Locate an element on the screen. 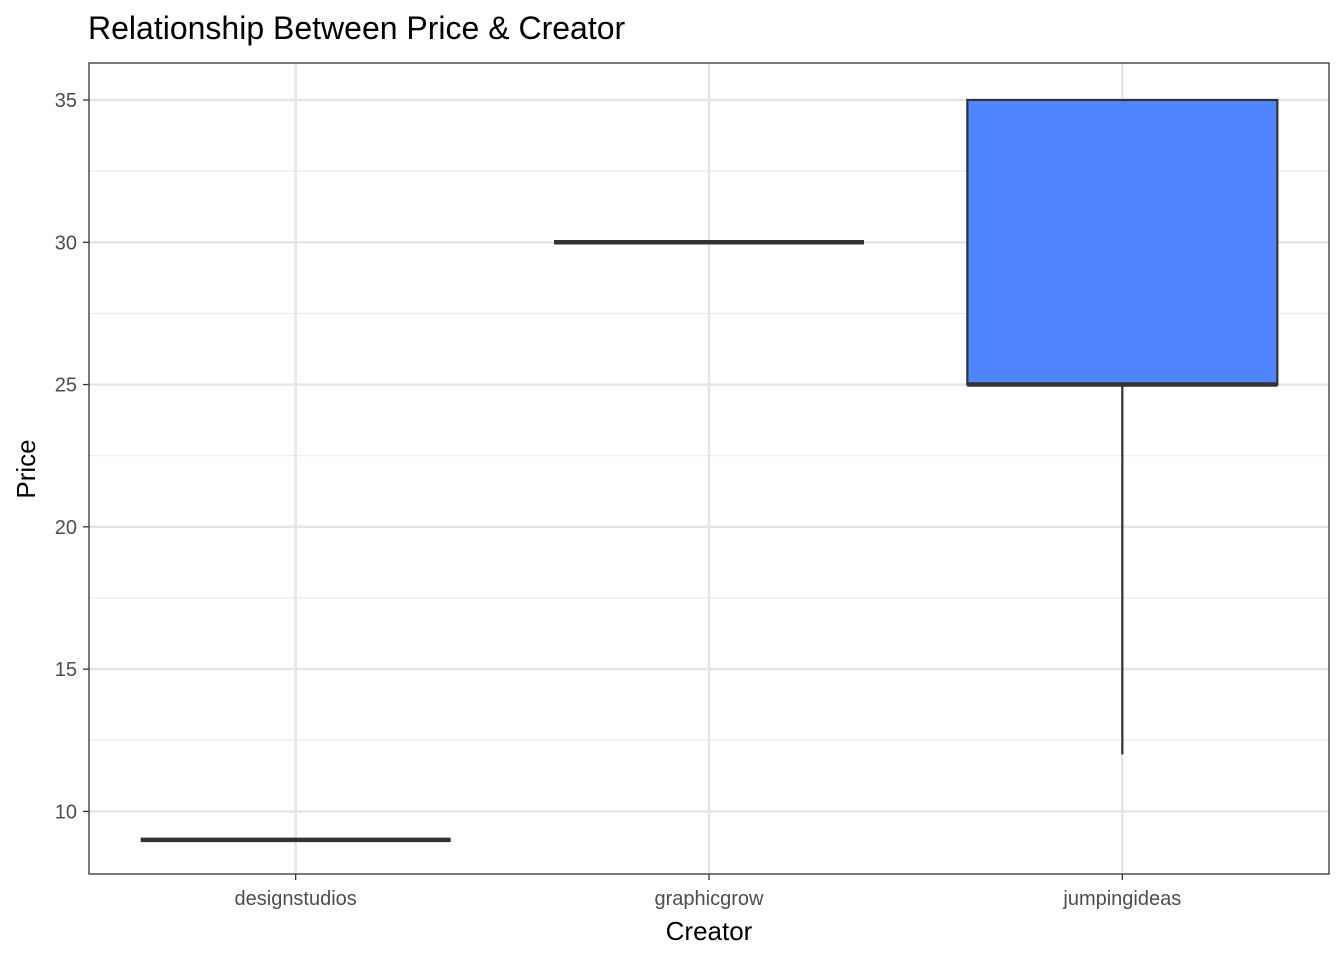 Image resolution: width=1344 pixels, height=960 pixels. x-tick-label: jumpingideas is located at coordinates (1121, 899).